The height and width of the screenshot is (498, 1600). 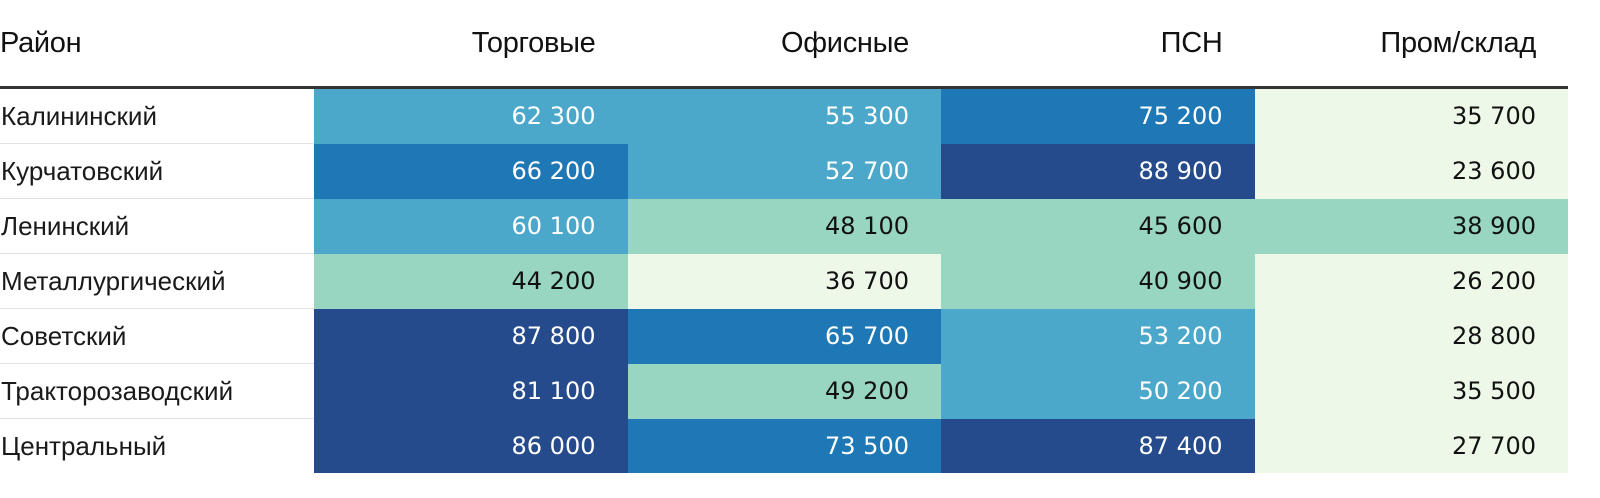 What do you see at coordinates (1098, 281) in the screenshot?
I see `heatmap-cell: 40 900` at bounding box center [1098, 281].